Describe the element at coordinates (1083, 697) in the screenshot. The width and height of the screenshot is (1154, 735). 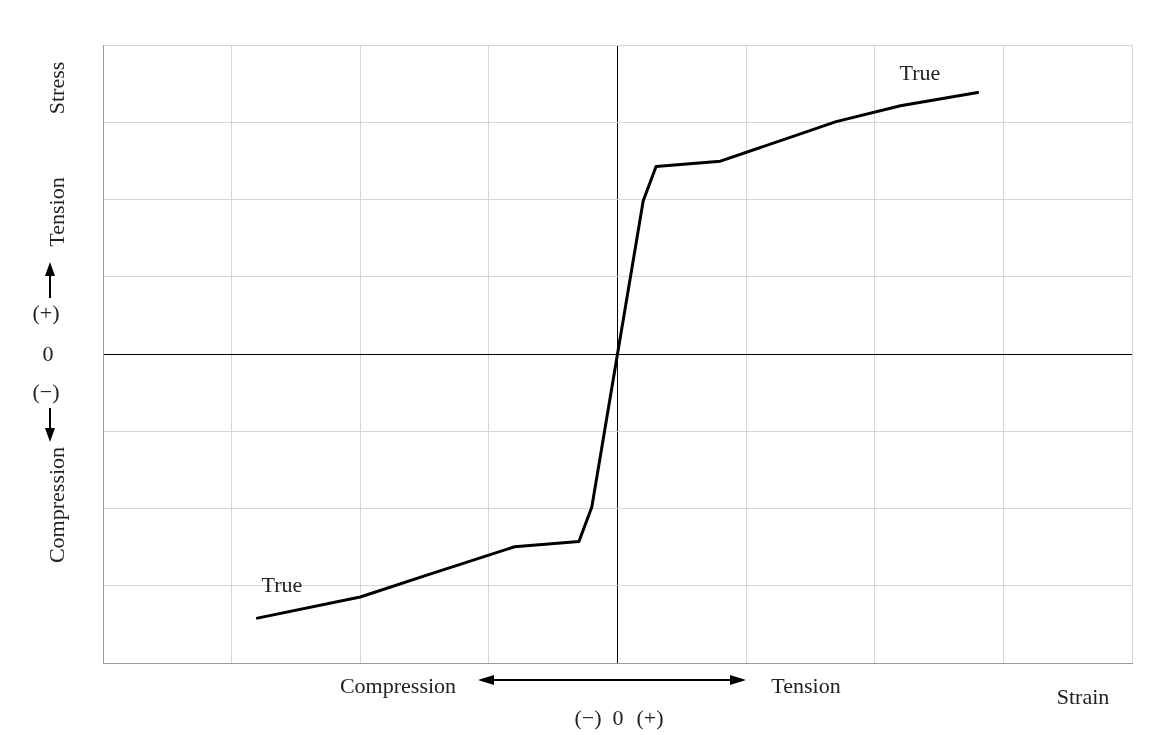
I see `x-axis-title: Strain` at that location.